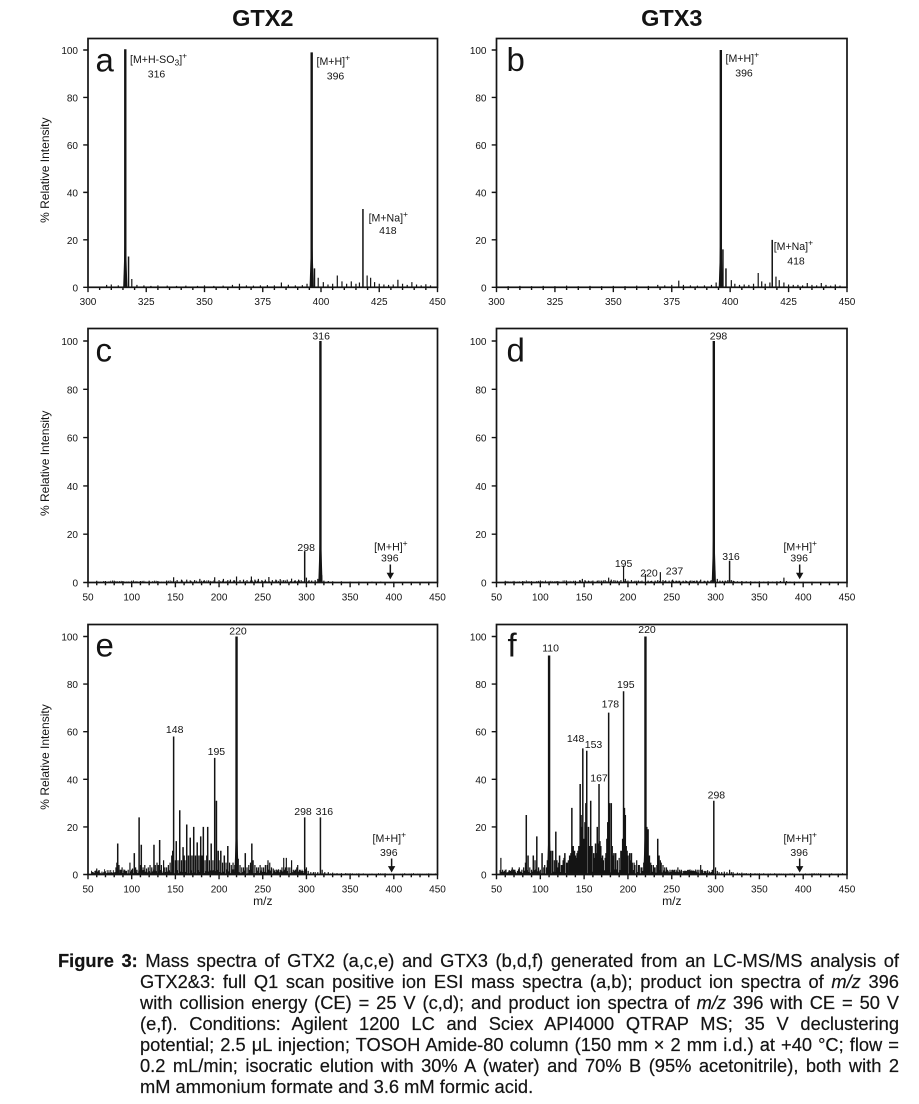 This screenshot has width=919, height=1104. What do you see at coordinates (671, 18) in the screenshot?
I see `svg-text: GTX3` at bounding box center [671, 18].